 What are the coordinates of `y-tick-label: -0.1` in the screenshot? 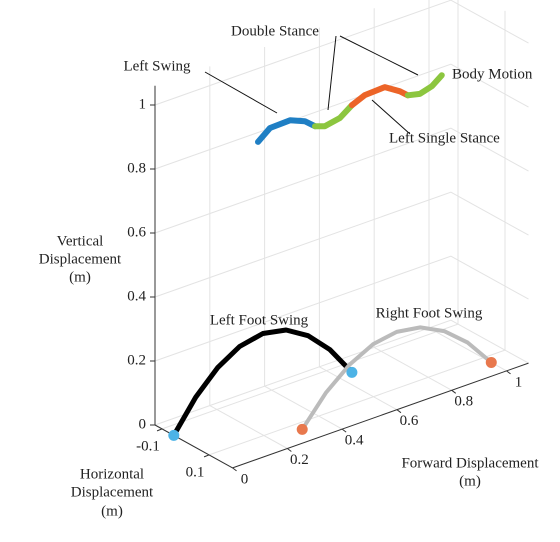 It's located at (148, 446).